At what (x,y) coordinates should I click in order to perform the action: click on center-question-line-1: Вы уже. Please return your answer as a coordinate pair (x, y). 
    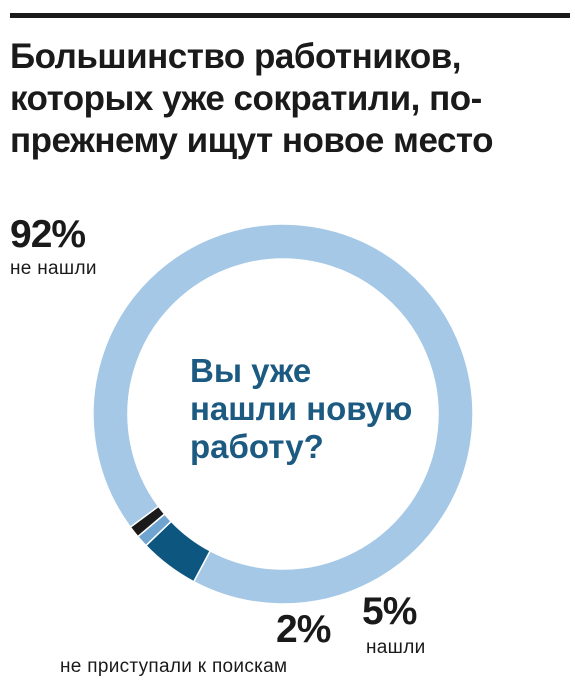
    Looking at the image, I should click on (251, 370).